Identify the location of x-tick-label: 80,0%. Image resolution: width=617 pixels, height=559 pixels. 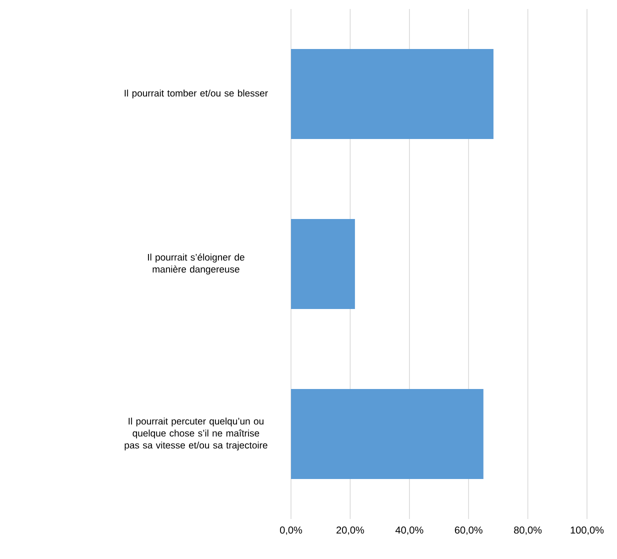
(528, 530).